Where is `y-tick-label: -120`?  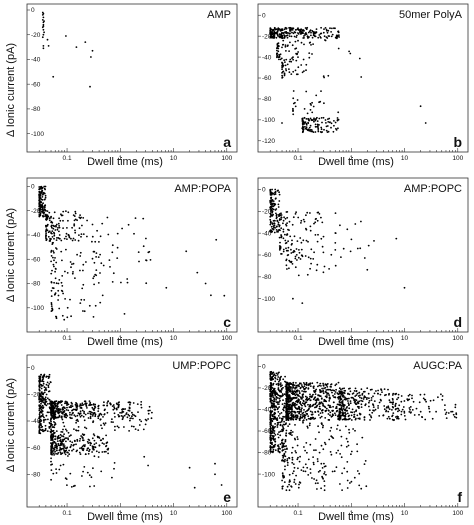
y-tick-label: -120 is located at coordinates (268, 141).